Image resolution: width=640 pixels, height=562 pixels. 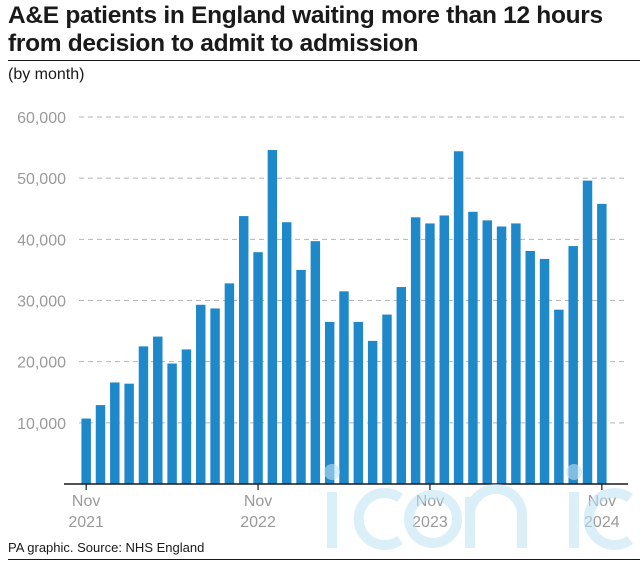 I want to click on source-note: PA graphic. Source: NHS England, so click(x=106, y=547).